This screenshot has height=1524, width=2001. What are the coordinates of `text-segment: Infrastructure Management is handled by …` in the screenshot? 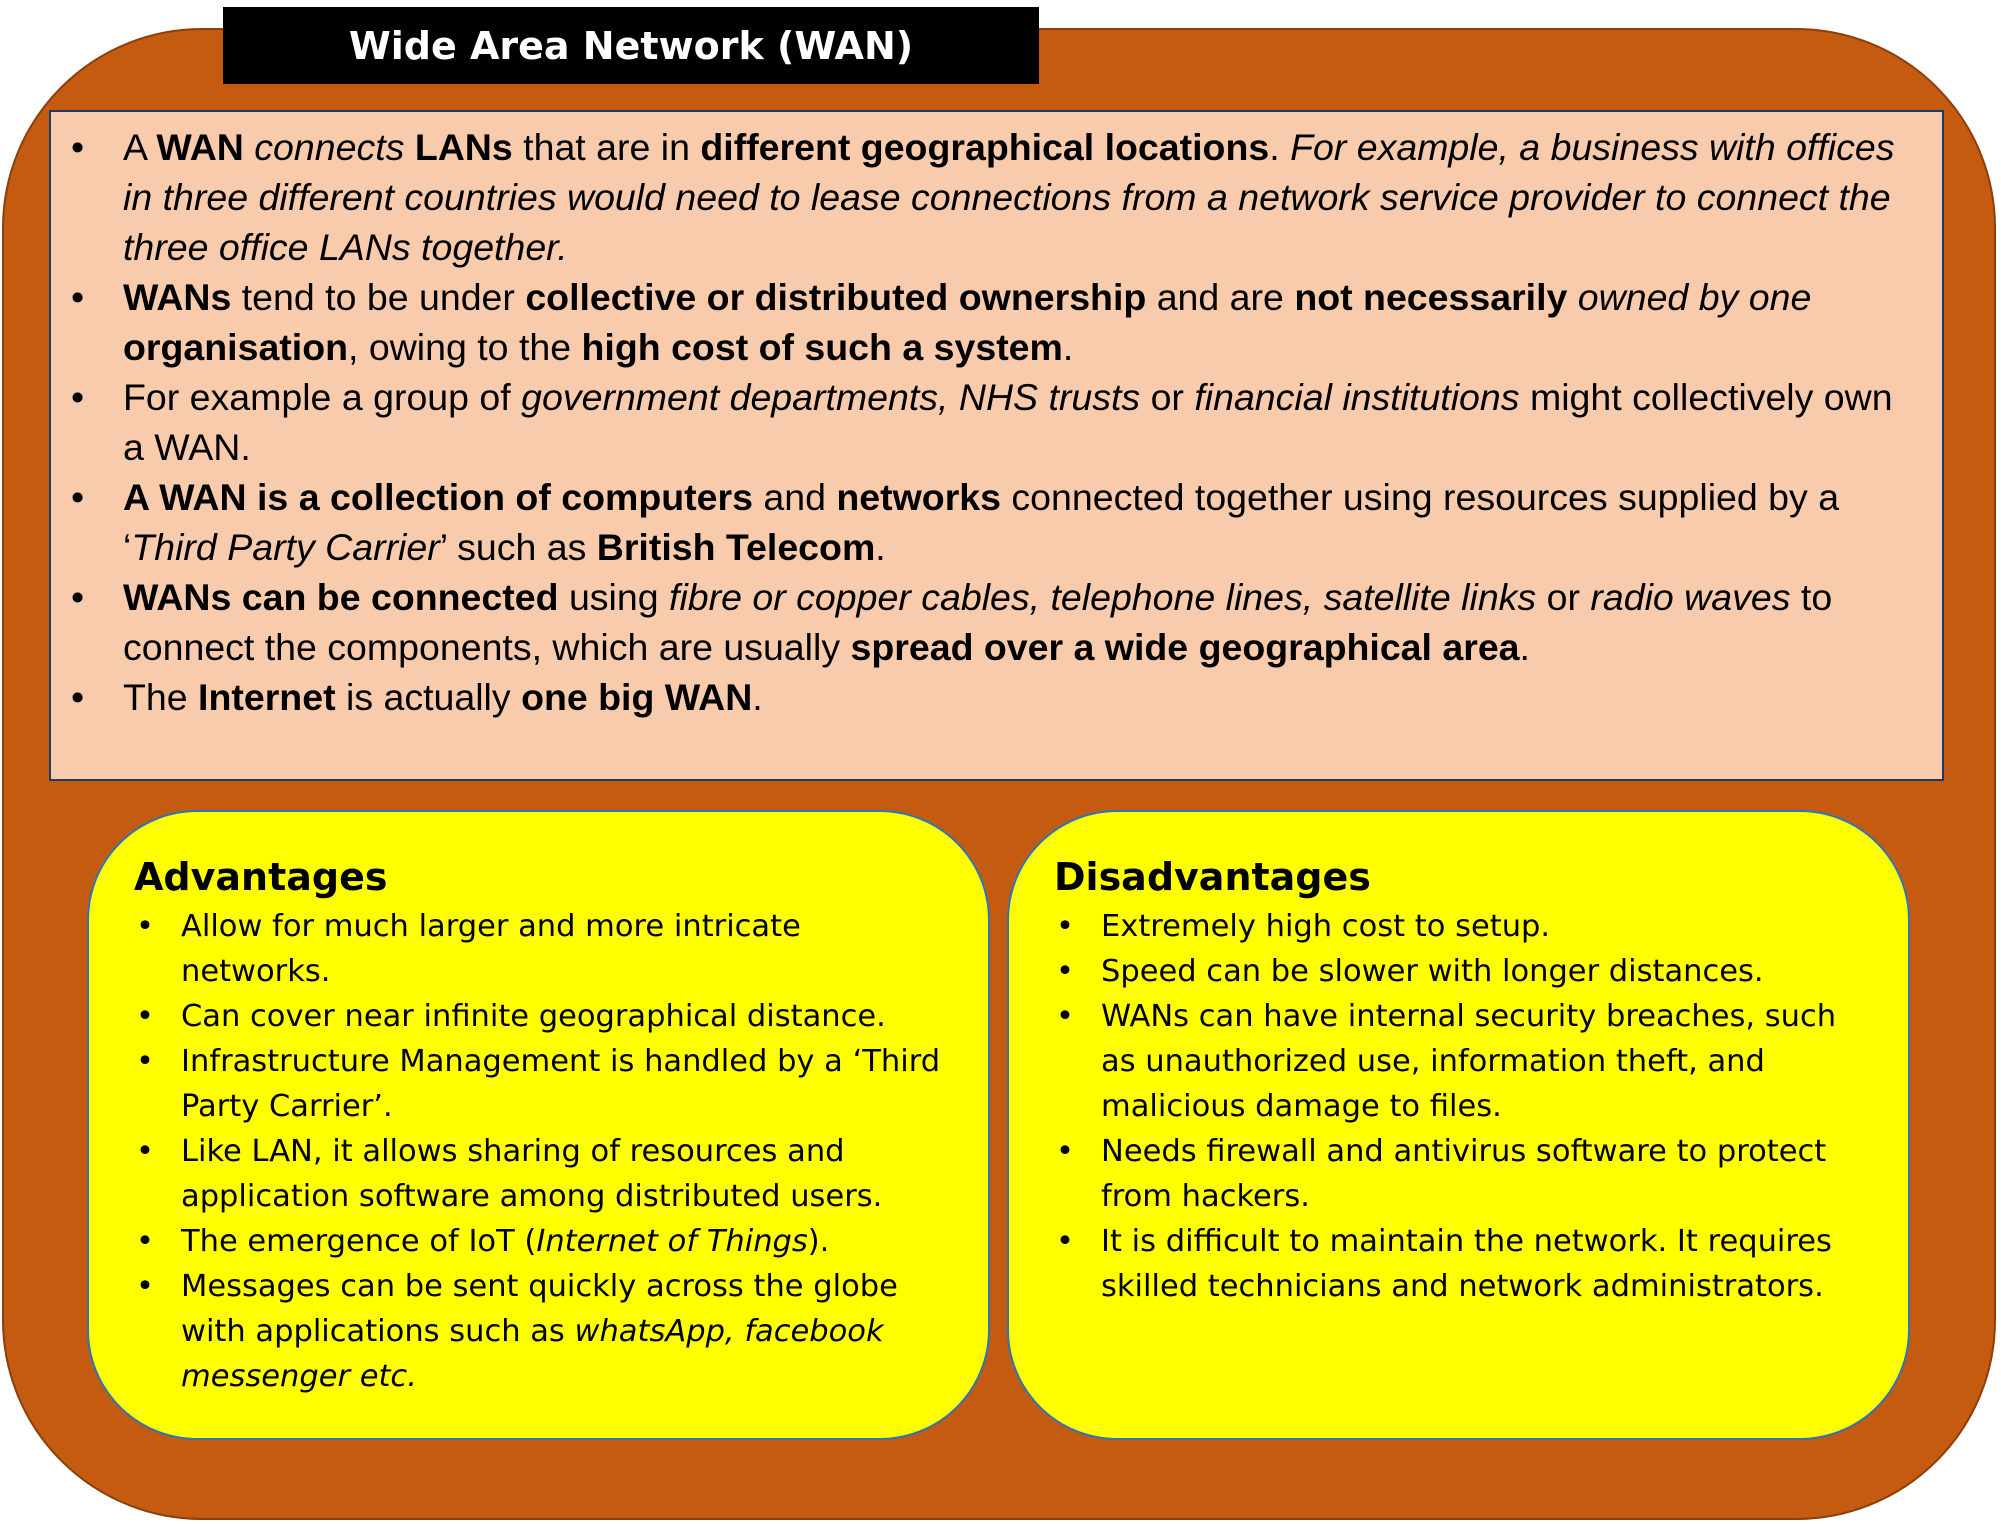 It's located at (561, 1084).